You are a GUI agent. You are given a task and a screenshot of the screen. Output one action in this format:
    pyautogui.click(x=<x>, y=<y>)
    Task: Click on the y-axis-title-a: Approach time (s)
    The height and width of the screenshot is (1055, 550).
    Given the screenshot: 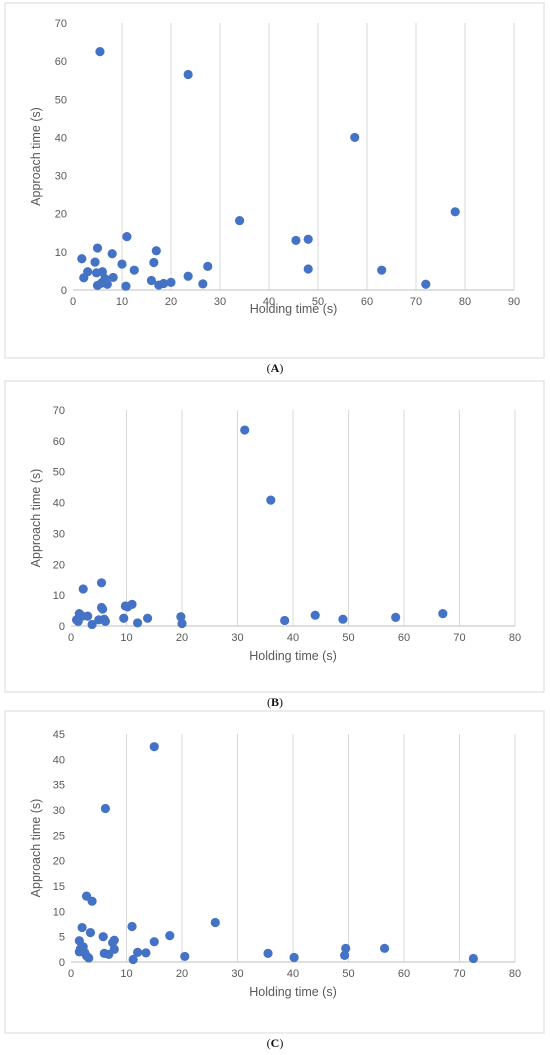 What is the action you would take?
    pyautogui.click(x=36, y=156)
    